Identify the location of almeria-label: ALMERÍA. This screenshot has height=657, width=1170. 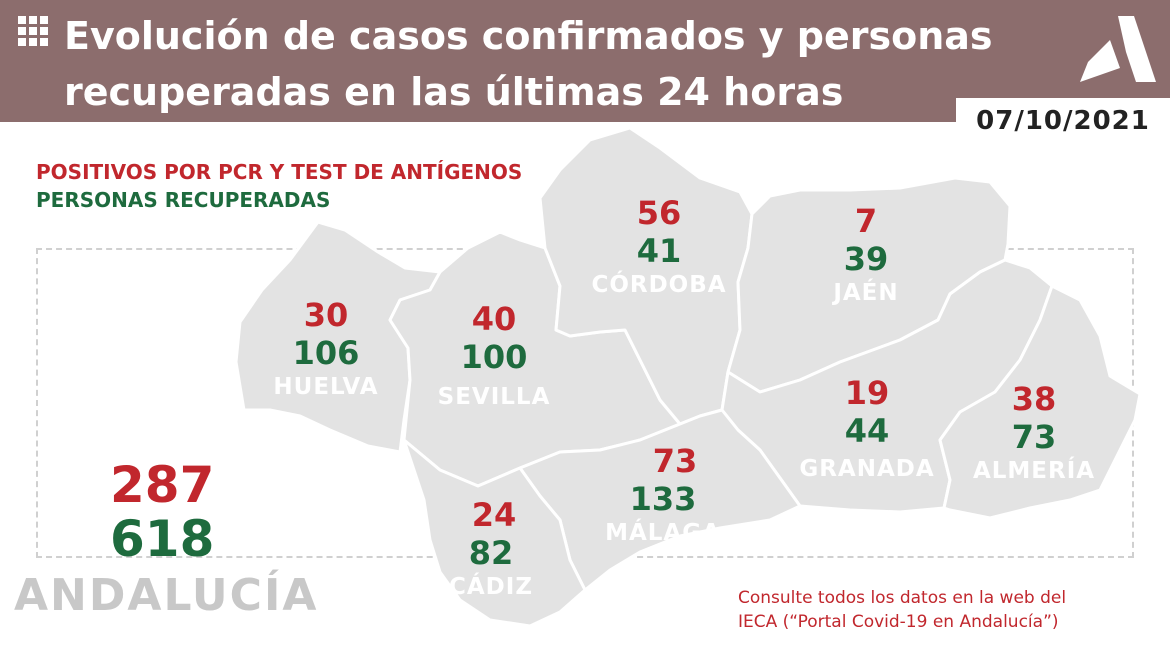
(1034, 471).